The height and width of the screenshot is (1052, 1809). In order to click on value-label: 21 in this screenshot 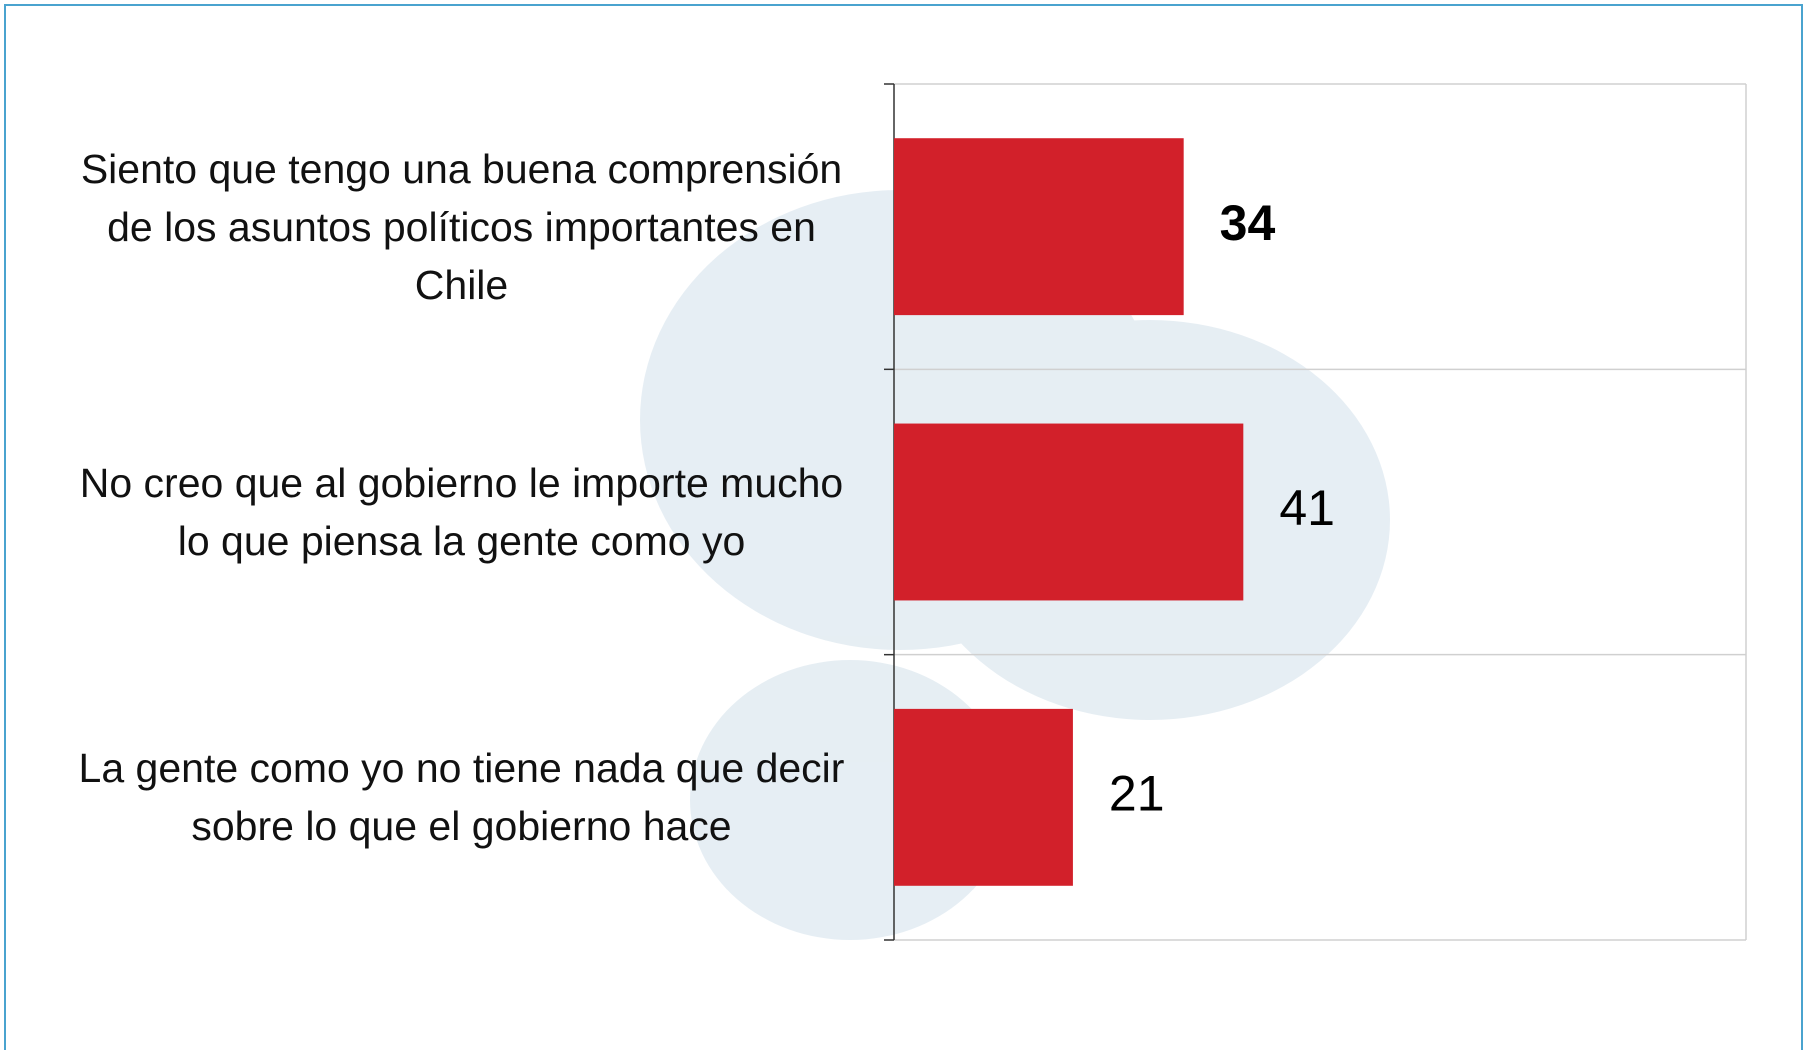, I will do `click(1137, 794)`.